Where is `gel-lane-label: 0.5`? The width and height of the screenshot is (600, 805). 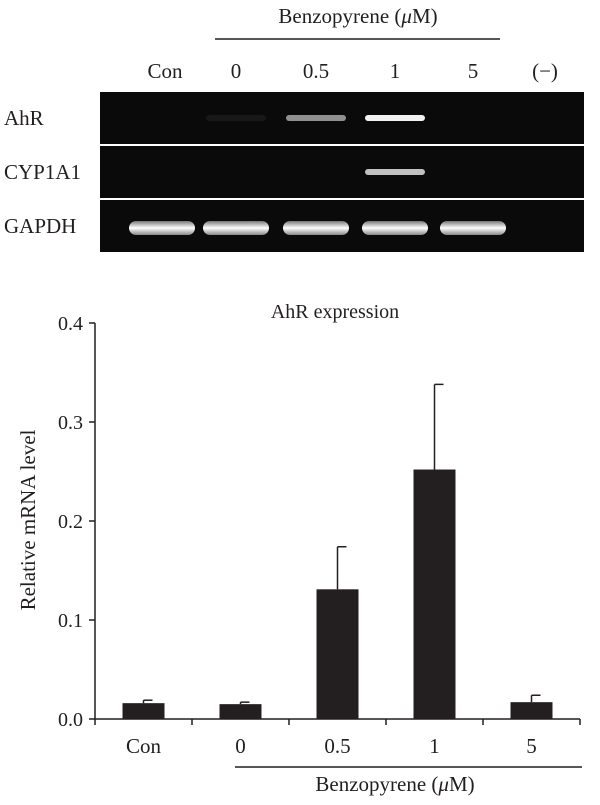 gel-lane-label: 0.5 is located at coordinates (316, 71).